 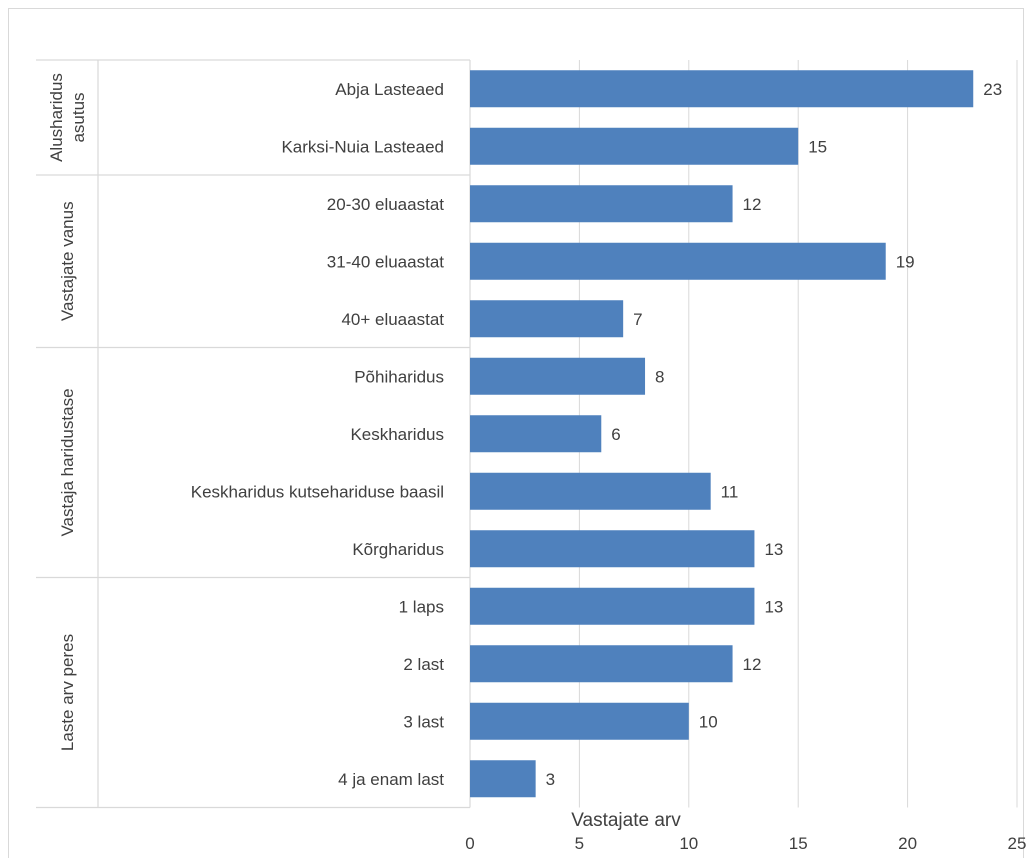 I want to click on category-label: 1 laps, so click(x=421, y=606).